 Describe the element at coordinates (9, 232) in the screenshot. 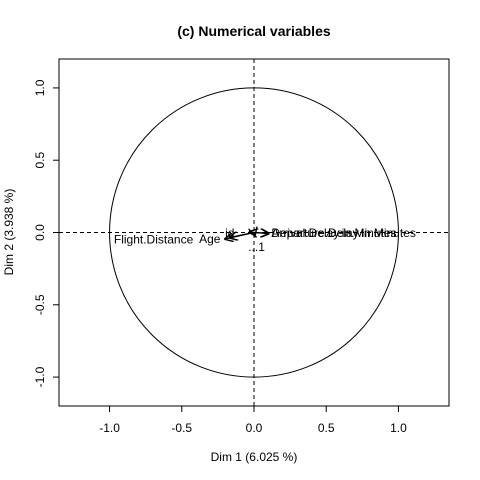

I see `y-axis-label: Dim 2 (3.938 %)` at that location.